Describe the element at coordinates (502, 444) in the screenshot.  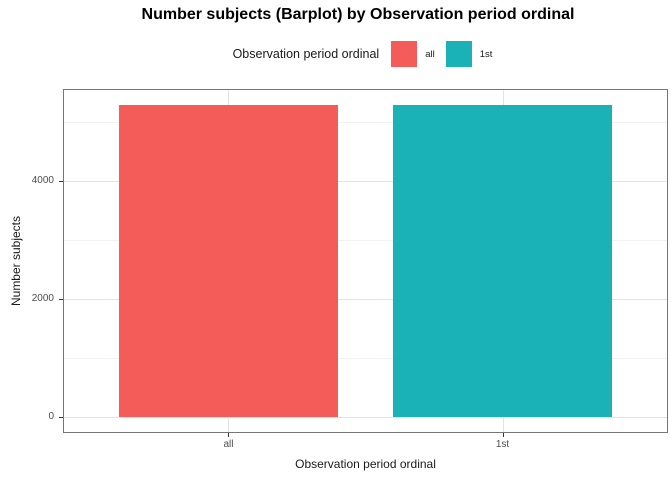
I see `x-tick-label: 1st` at that location.